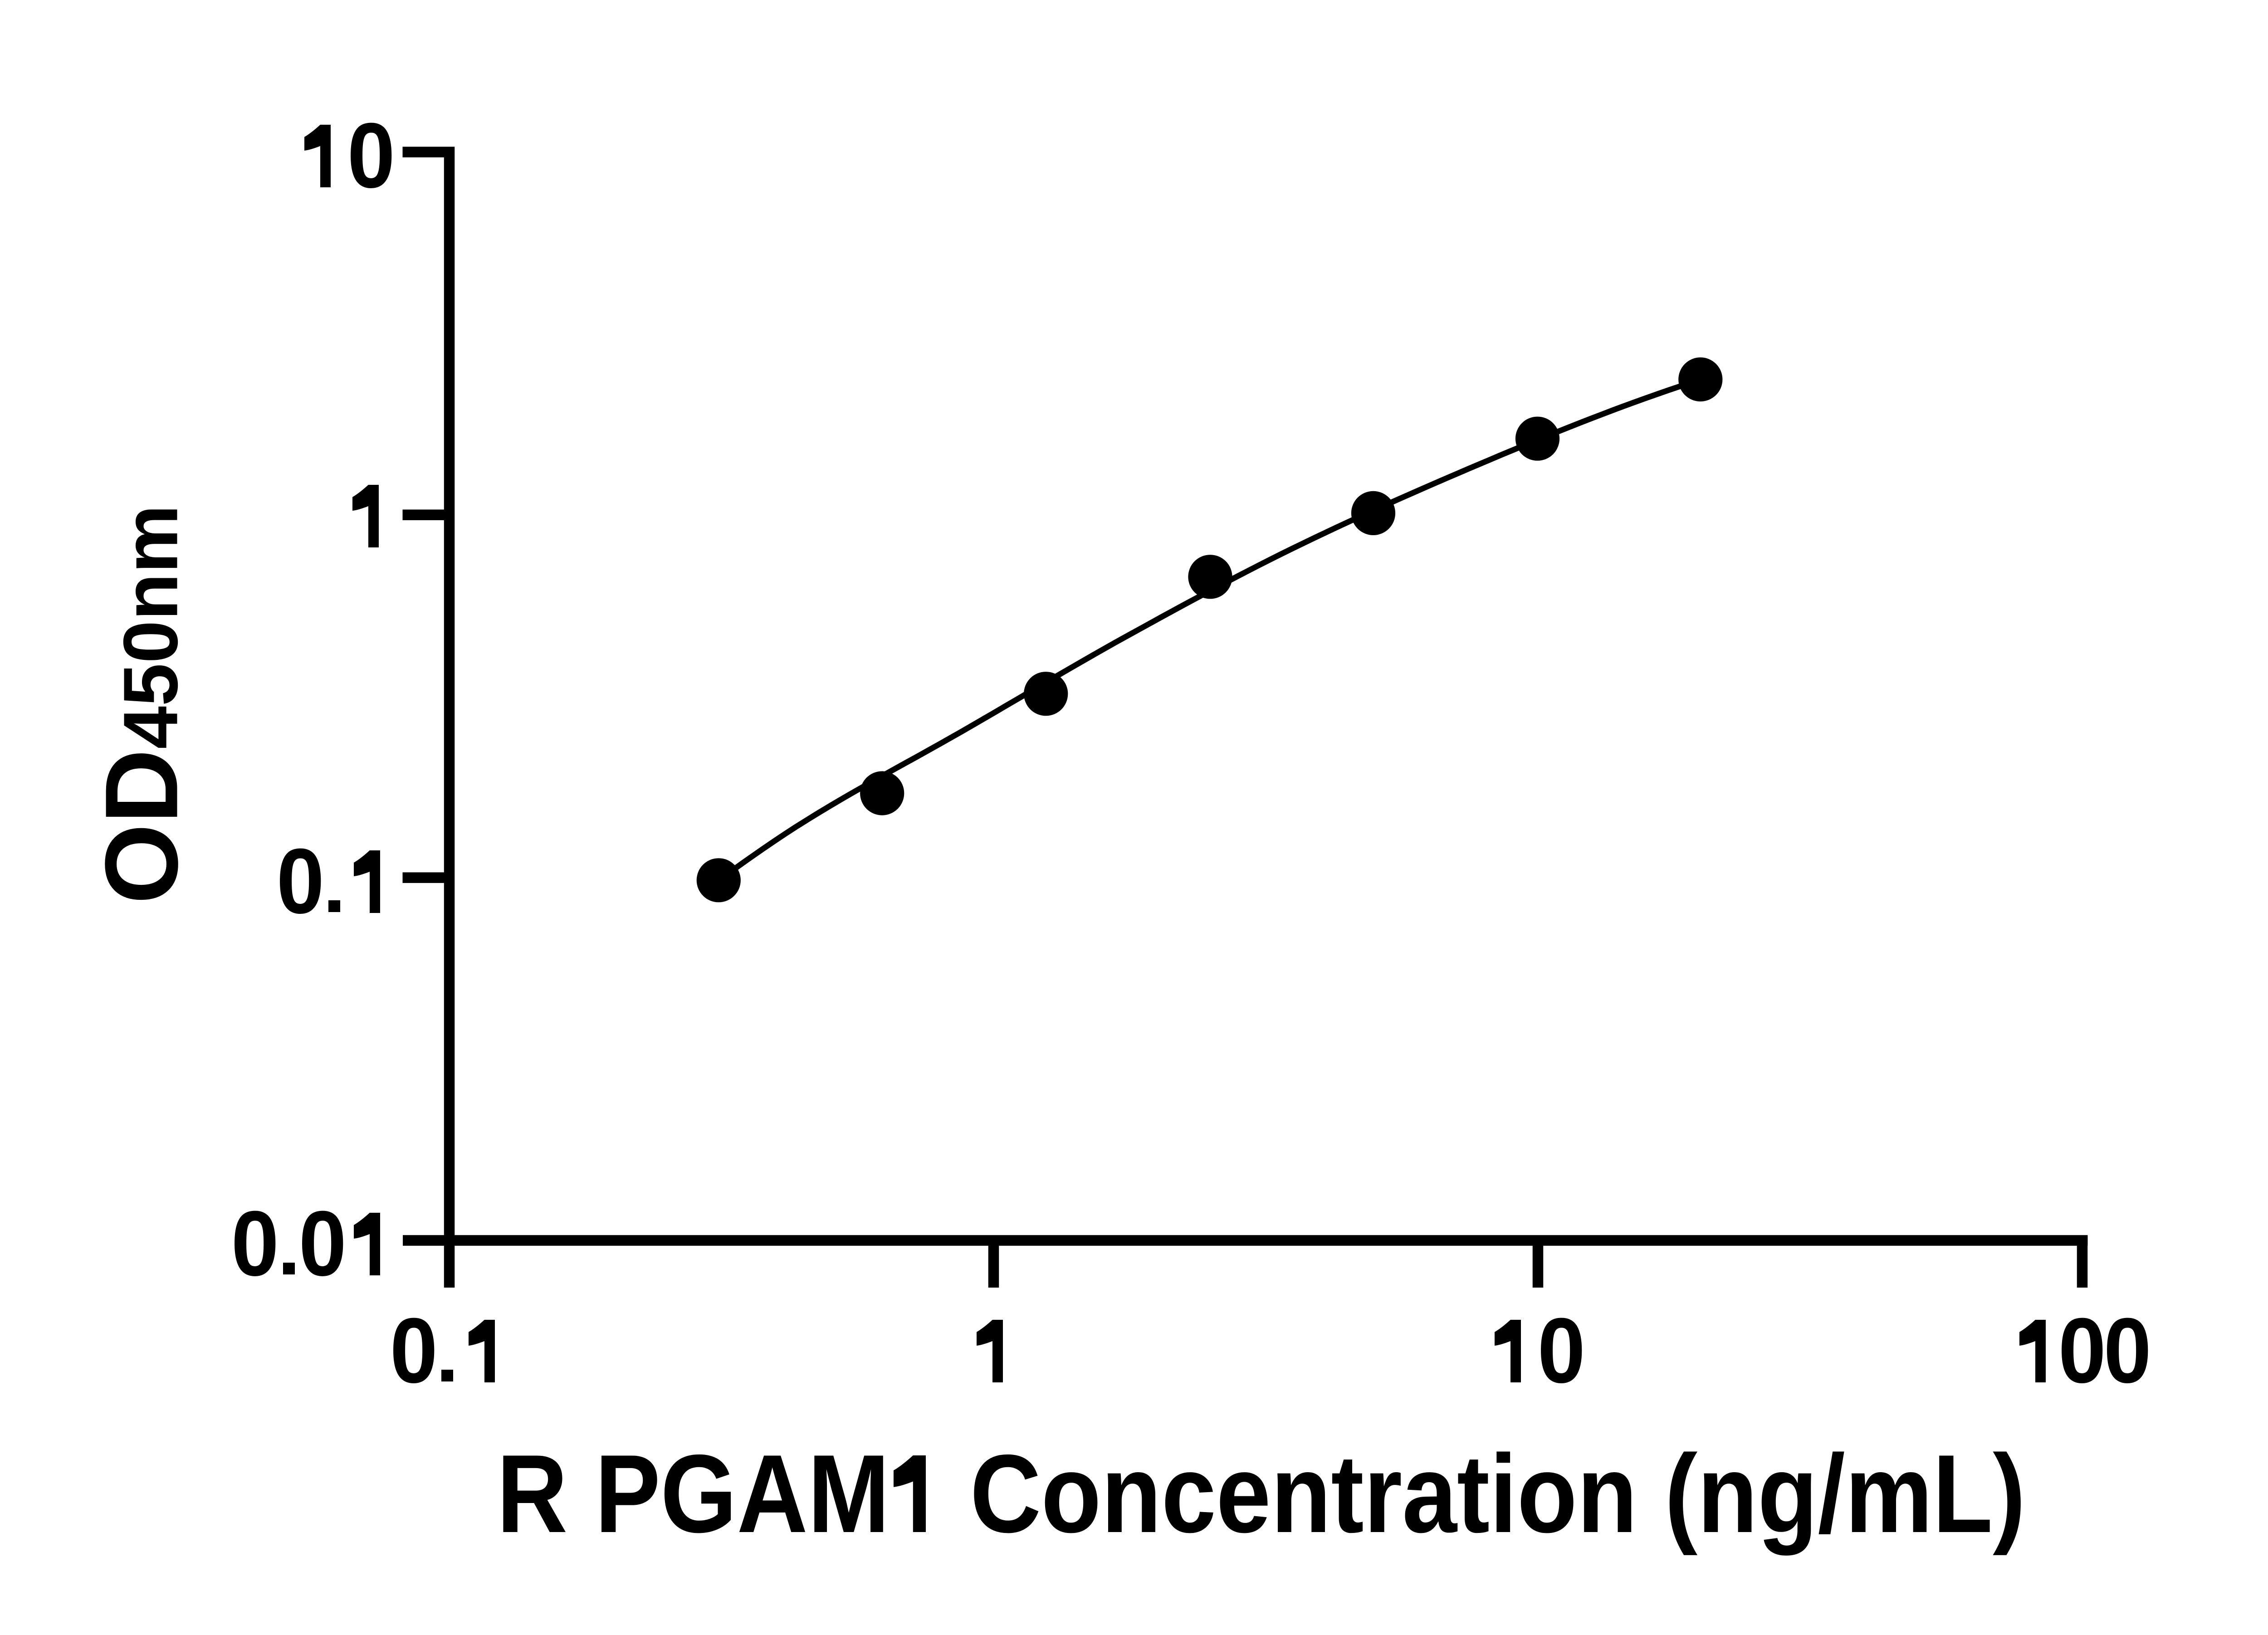  What do you see at coordinates (142, 704) in the screenshot?
I see `svg-text: OD450nm` at bounding box center [142, 704].